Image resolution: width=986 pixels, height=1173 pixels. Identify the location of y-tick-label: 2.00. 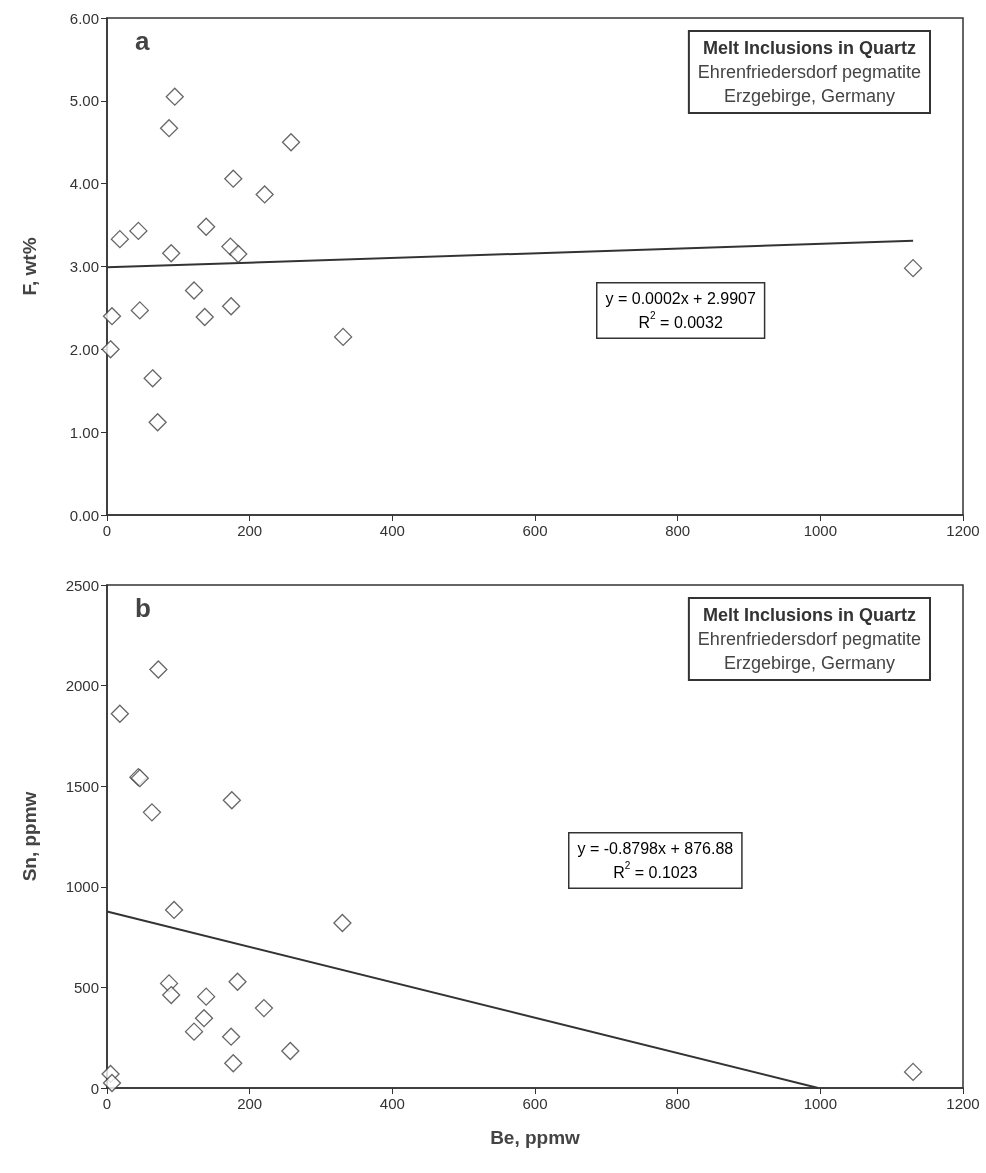
(84, 349).